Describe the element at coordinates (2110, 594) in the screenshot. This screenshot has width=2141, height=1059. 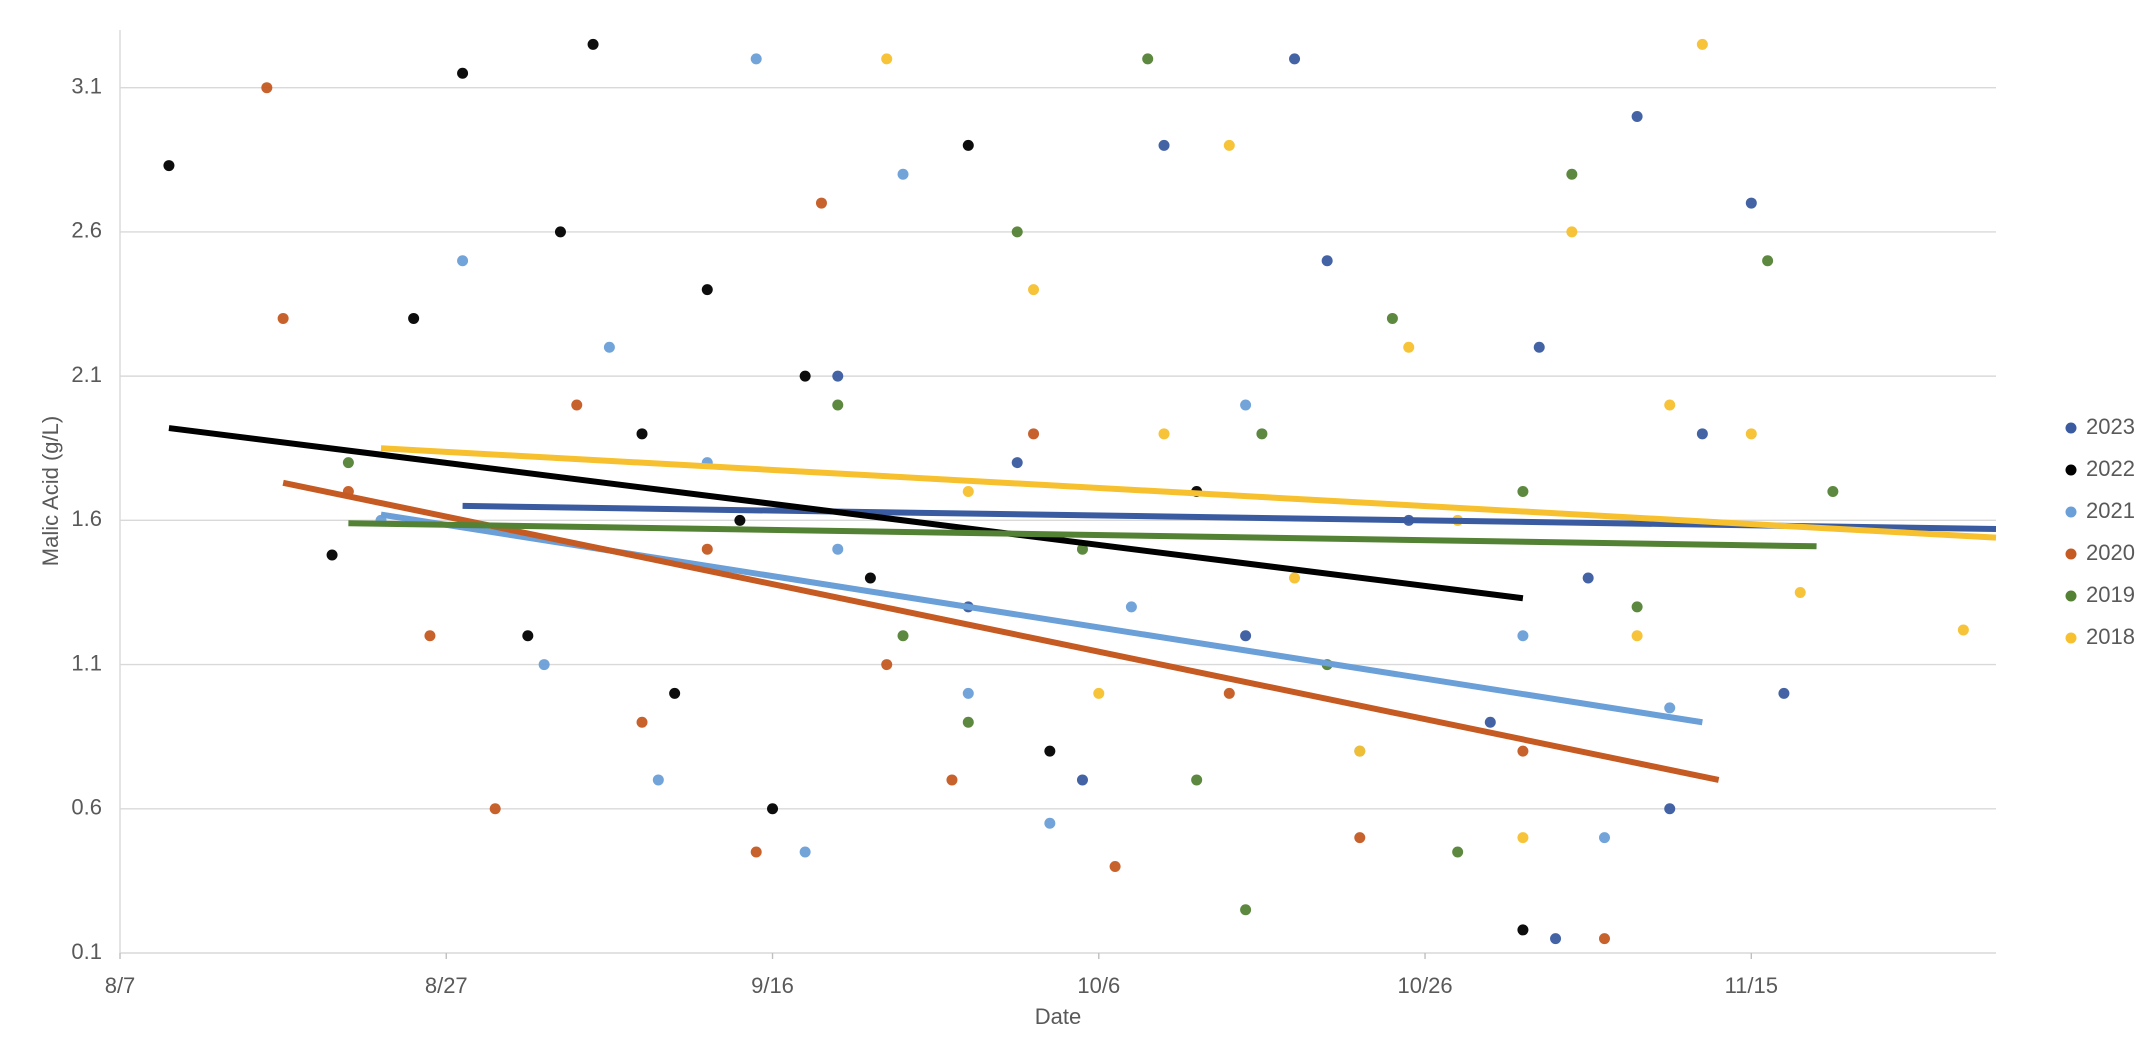
I see `legend-label: 2019` at that location.